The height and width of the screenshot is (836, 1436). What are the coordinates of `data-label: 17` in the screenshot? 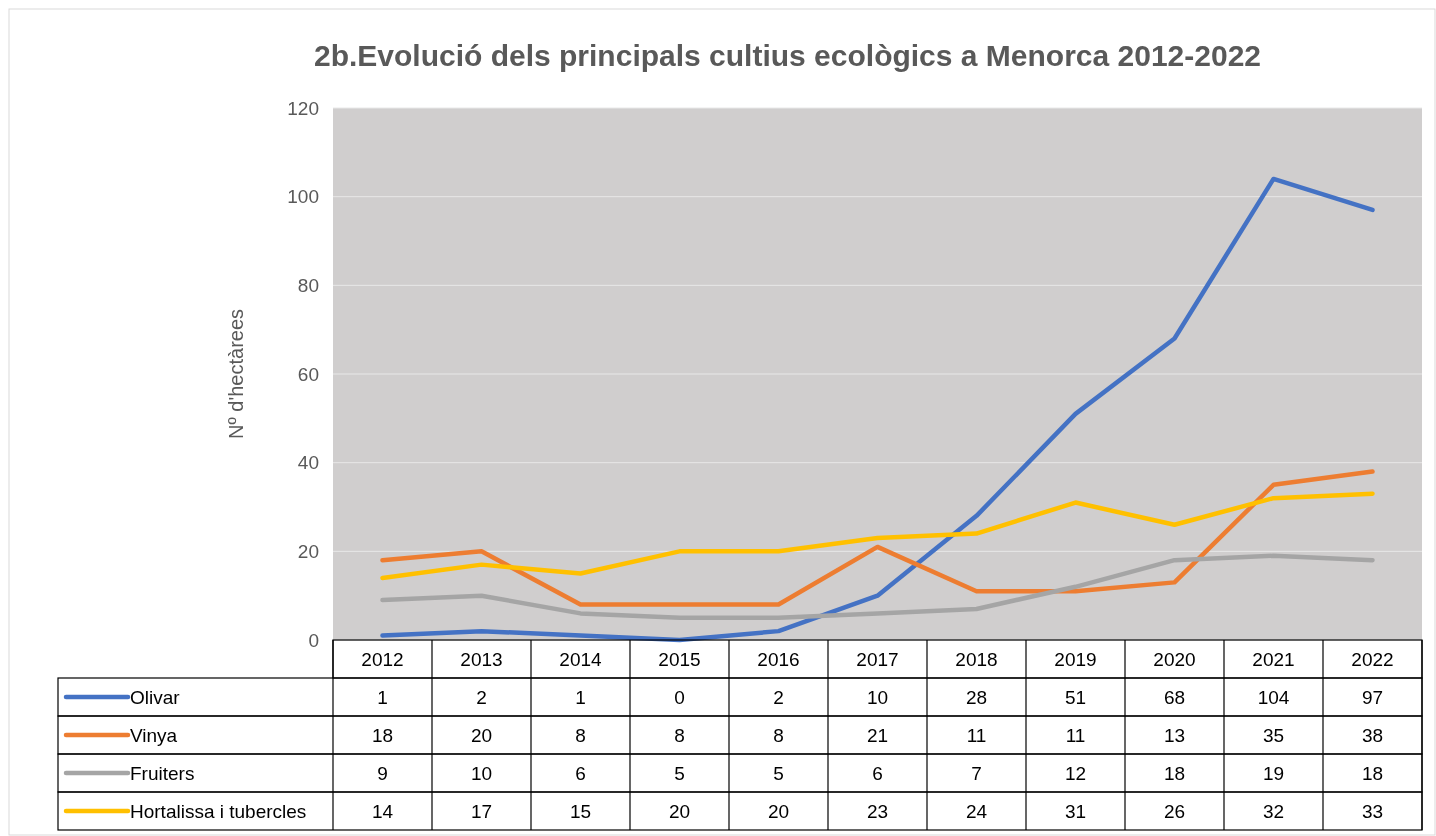 It's located at (481, 811).